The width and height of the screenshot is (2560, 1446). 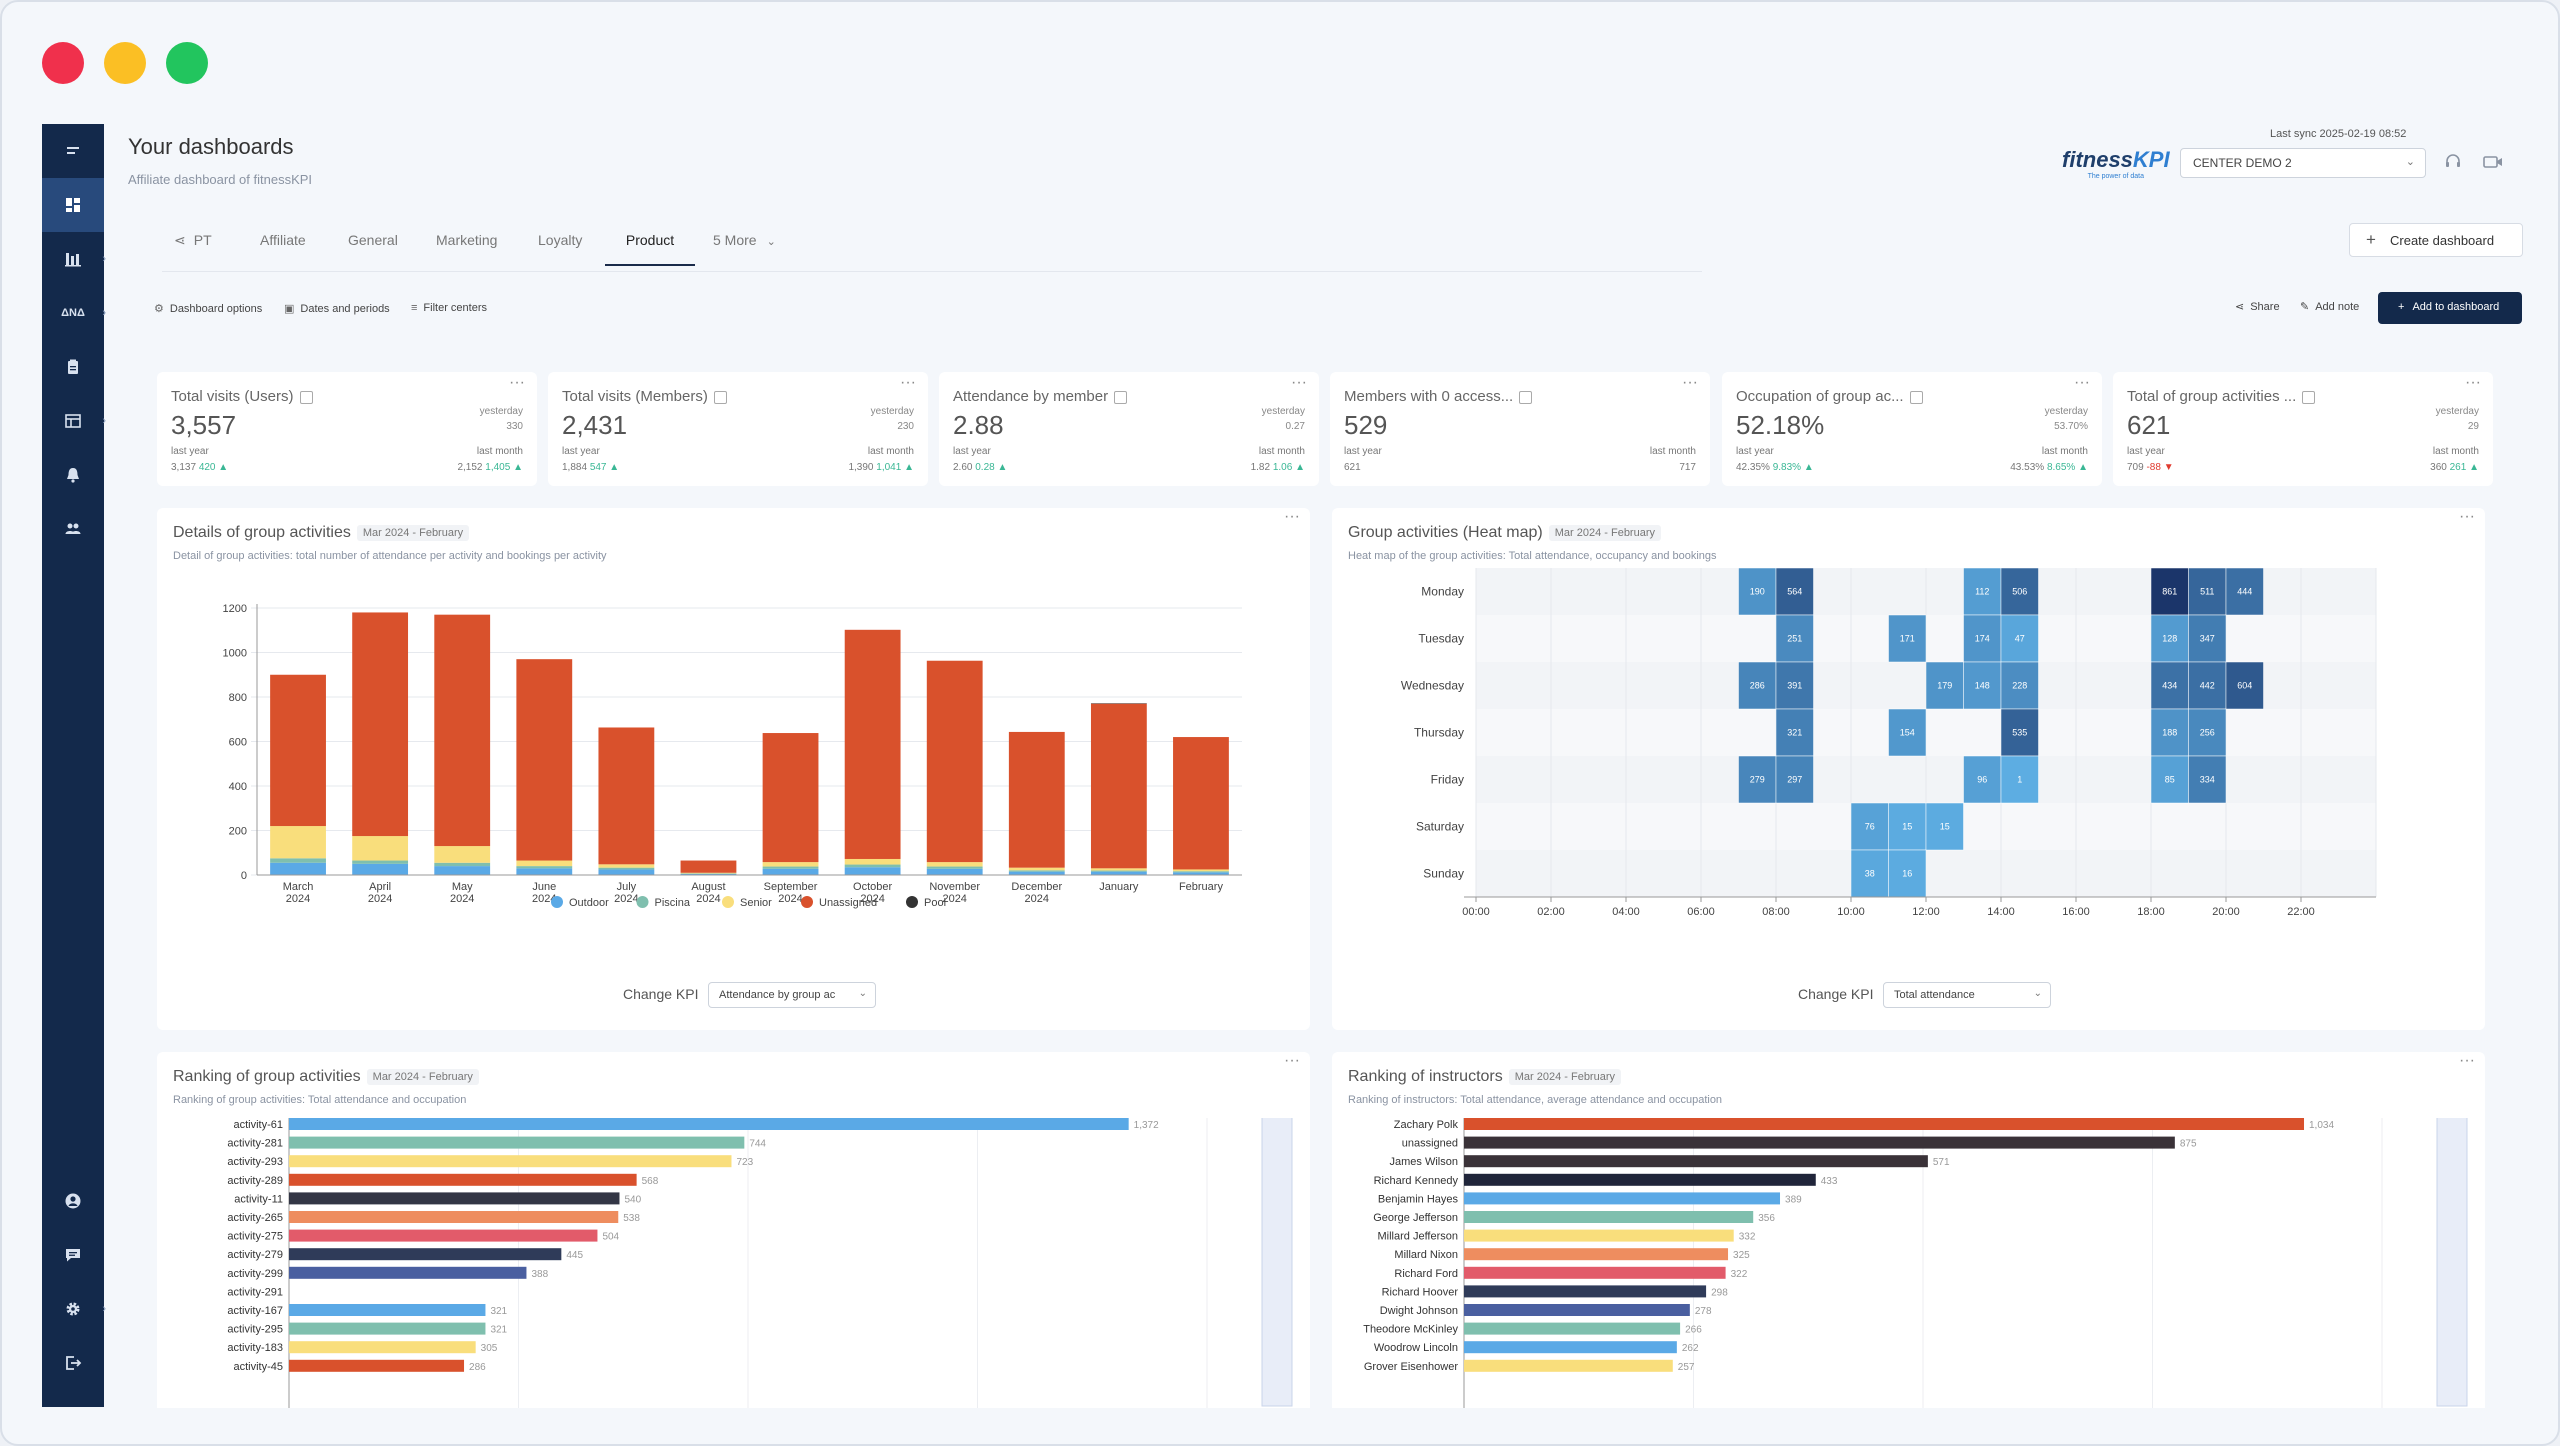 What do you see at coordinates (208, 308) in the screenshot?
I see `dashboard-options-button: ⚙ Dashboard options` at bounding box center [208, 308].